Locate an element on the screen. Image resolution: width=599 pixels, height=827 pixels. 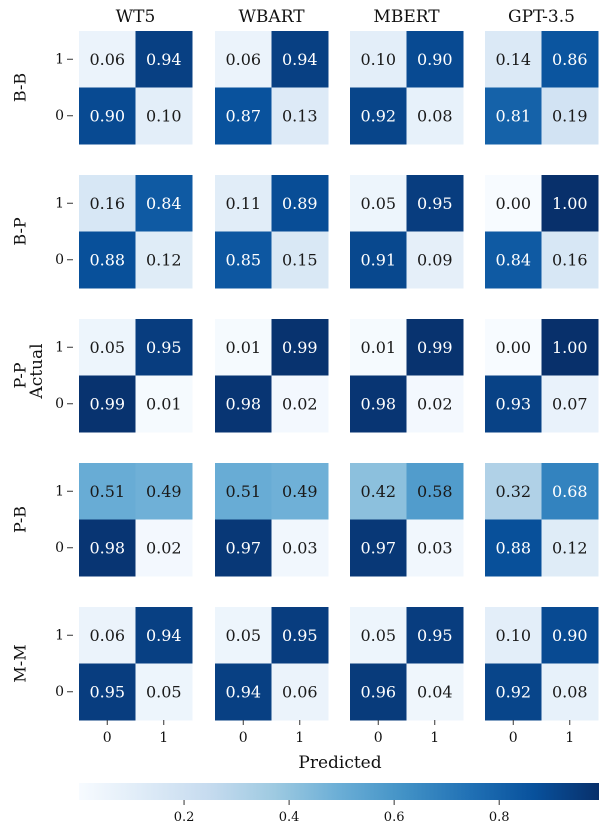
cell-value-label: 1.00 is located at coordinates (570, 347).